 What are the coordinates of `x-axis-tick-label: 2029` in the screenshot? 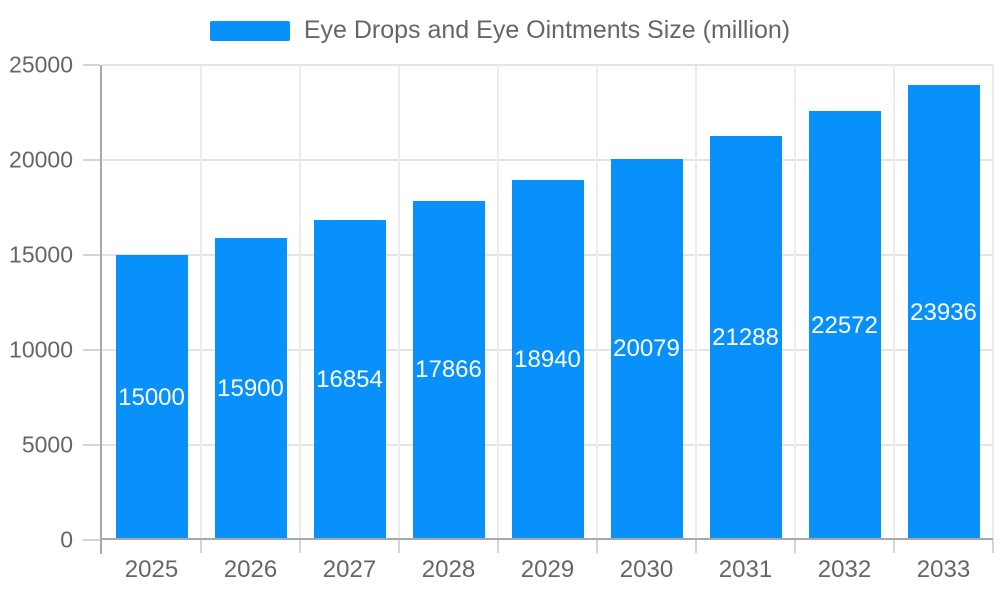 It's located at (547, 569).